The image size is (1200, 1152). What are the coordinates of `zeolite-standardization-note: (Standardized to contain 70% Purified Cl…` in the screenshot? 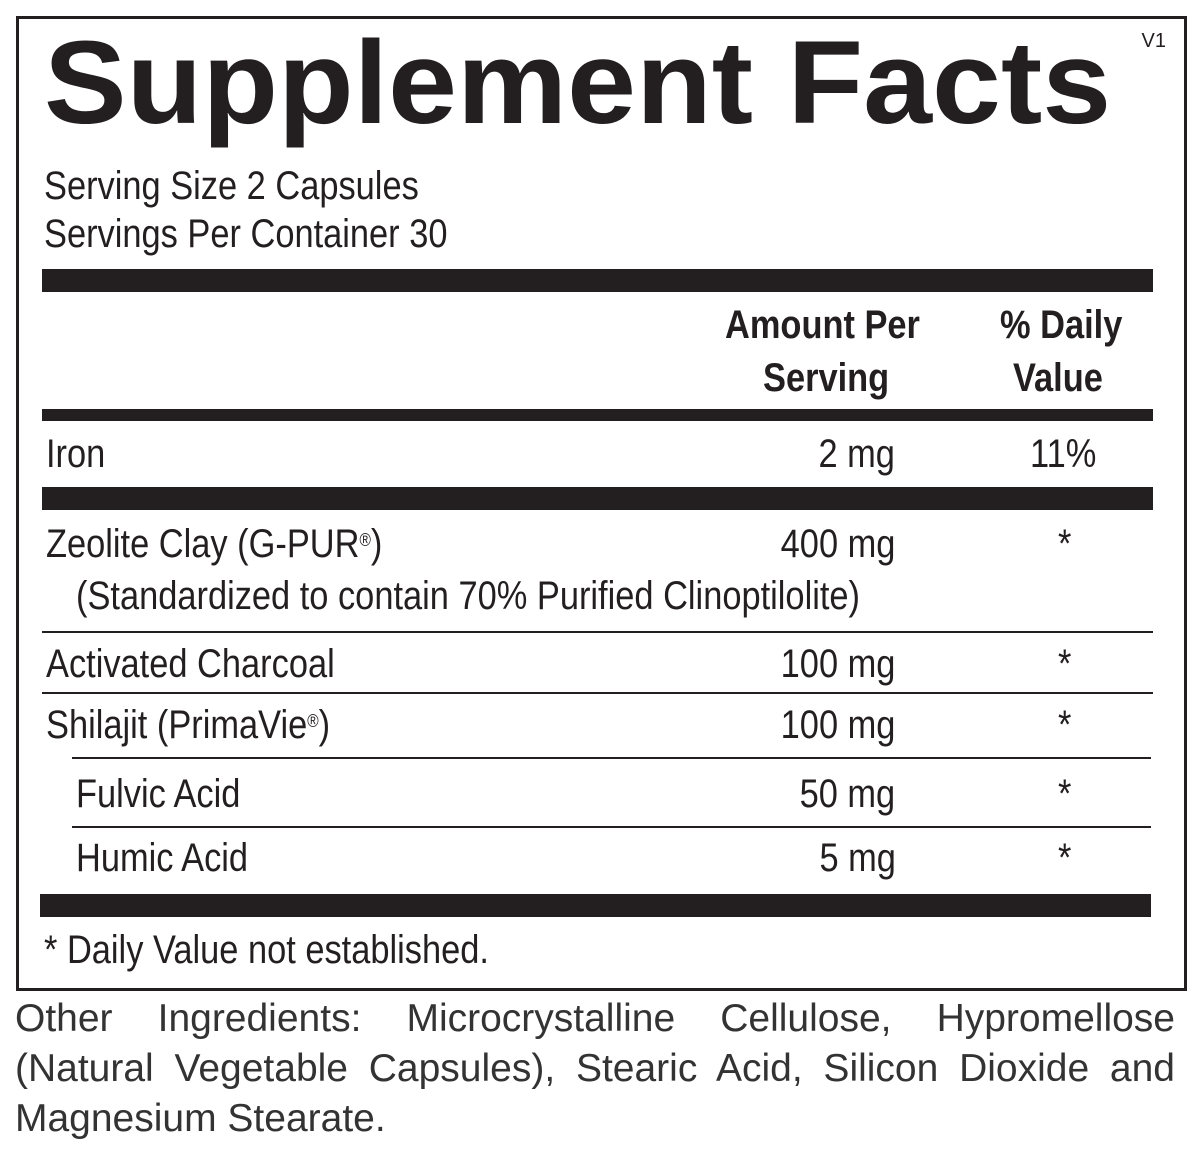 It's located at (468, 596).